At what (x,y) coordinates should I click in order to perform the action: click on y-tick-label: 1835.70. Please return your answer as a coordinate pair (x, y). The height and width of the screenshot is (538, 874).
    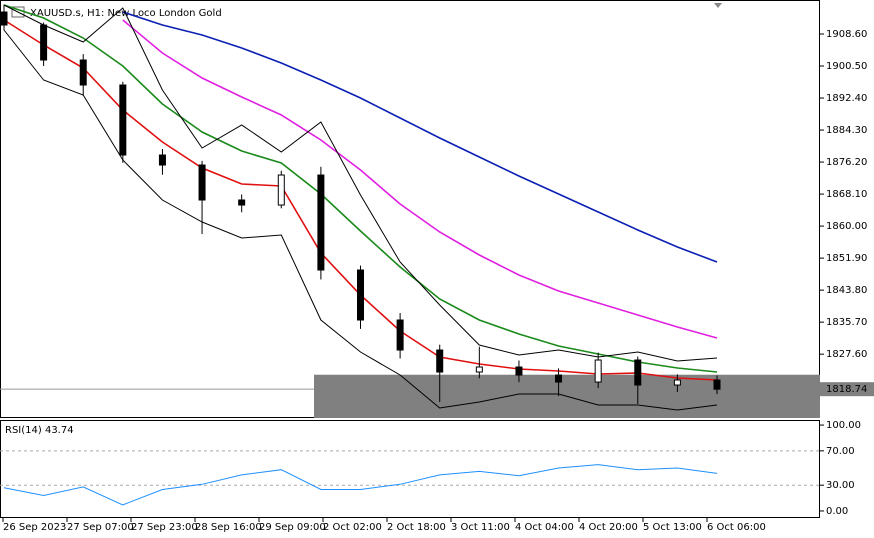
    Looking at the image, I should click on (846, 322).